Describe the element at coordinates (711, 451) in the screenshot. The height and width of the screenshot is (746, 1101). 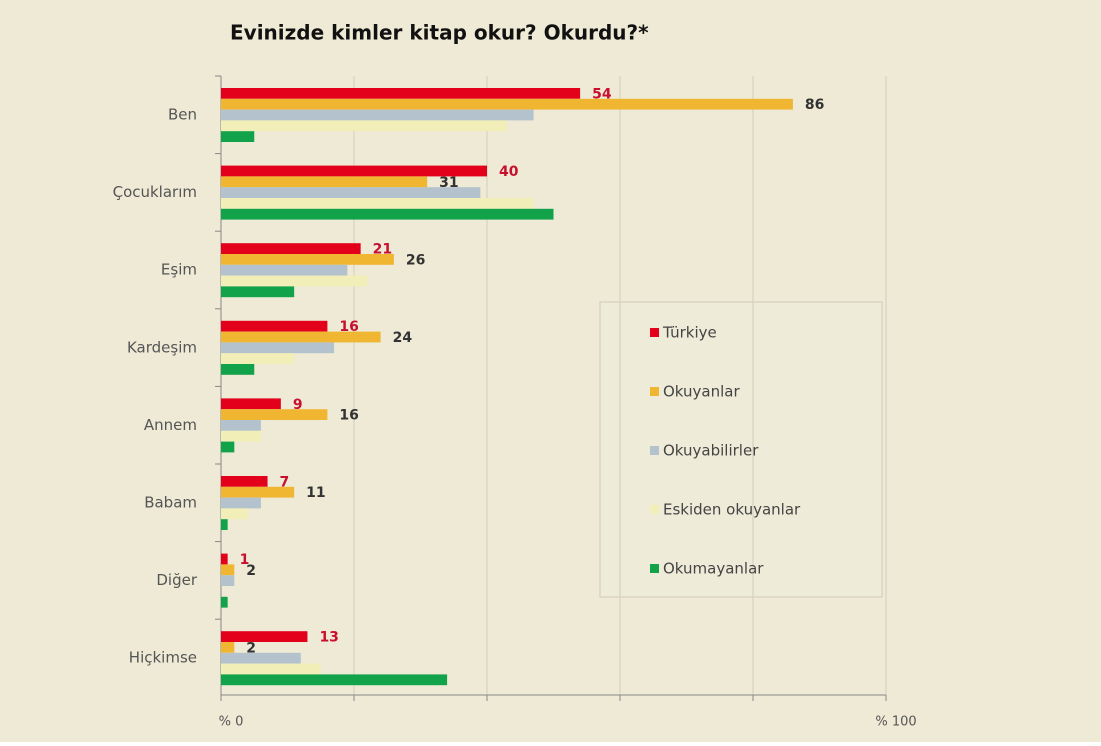
I see `legend-label: Okuyabilirler` at that location.